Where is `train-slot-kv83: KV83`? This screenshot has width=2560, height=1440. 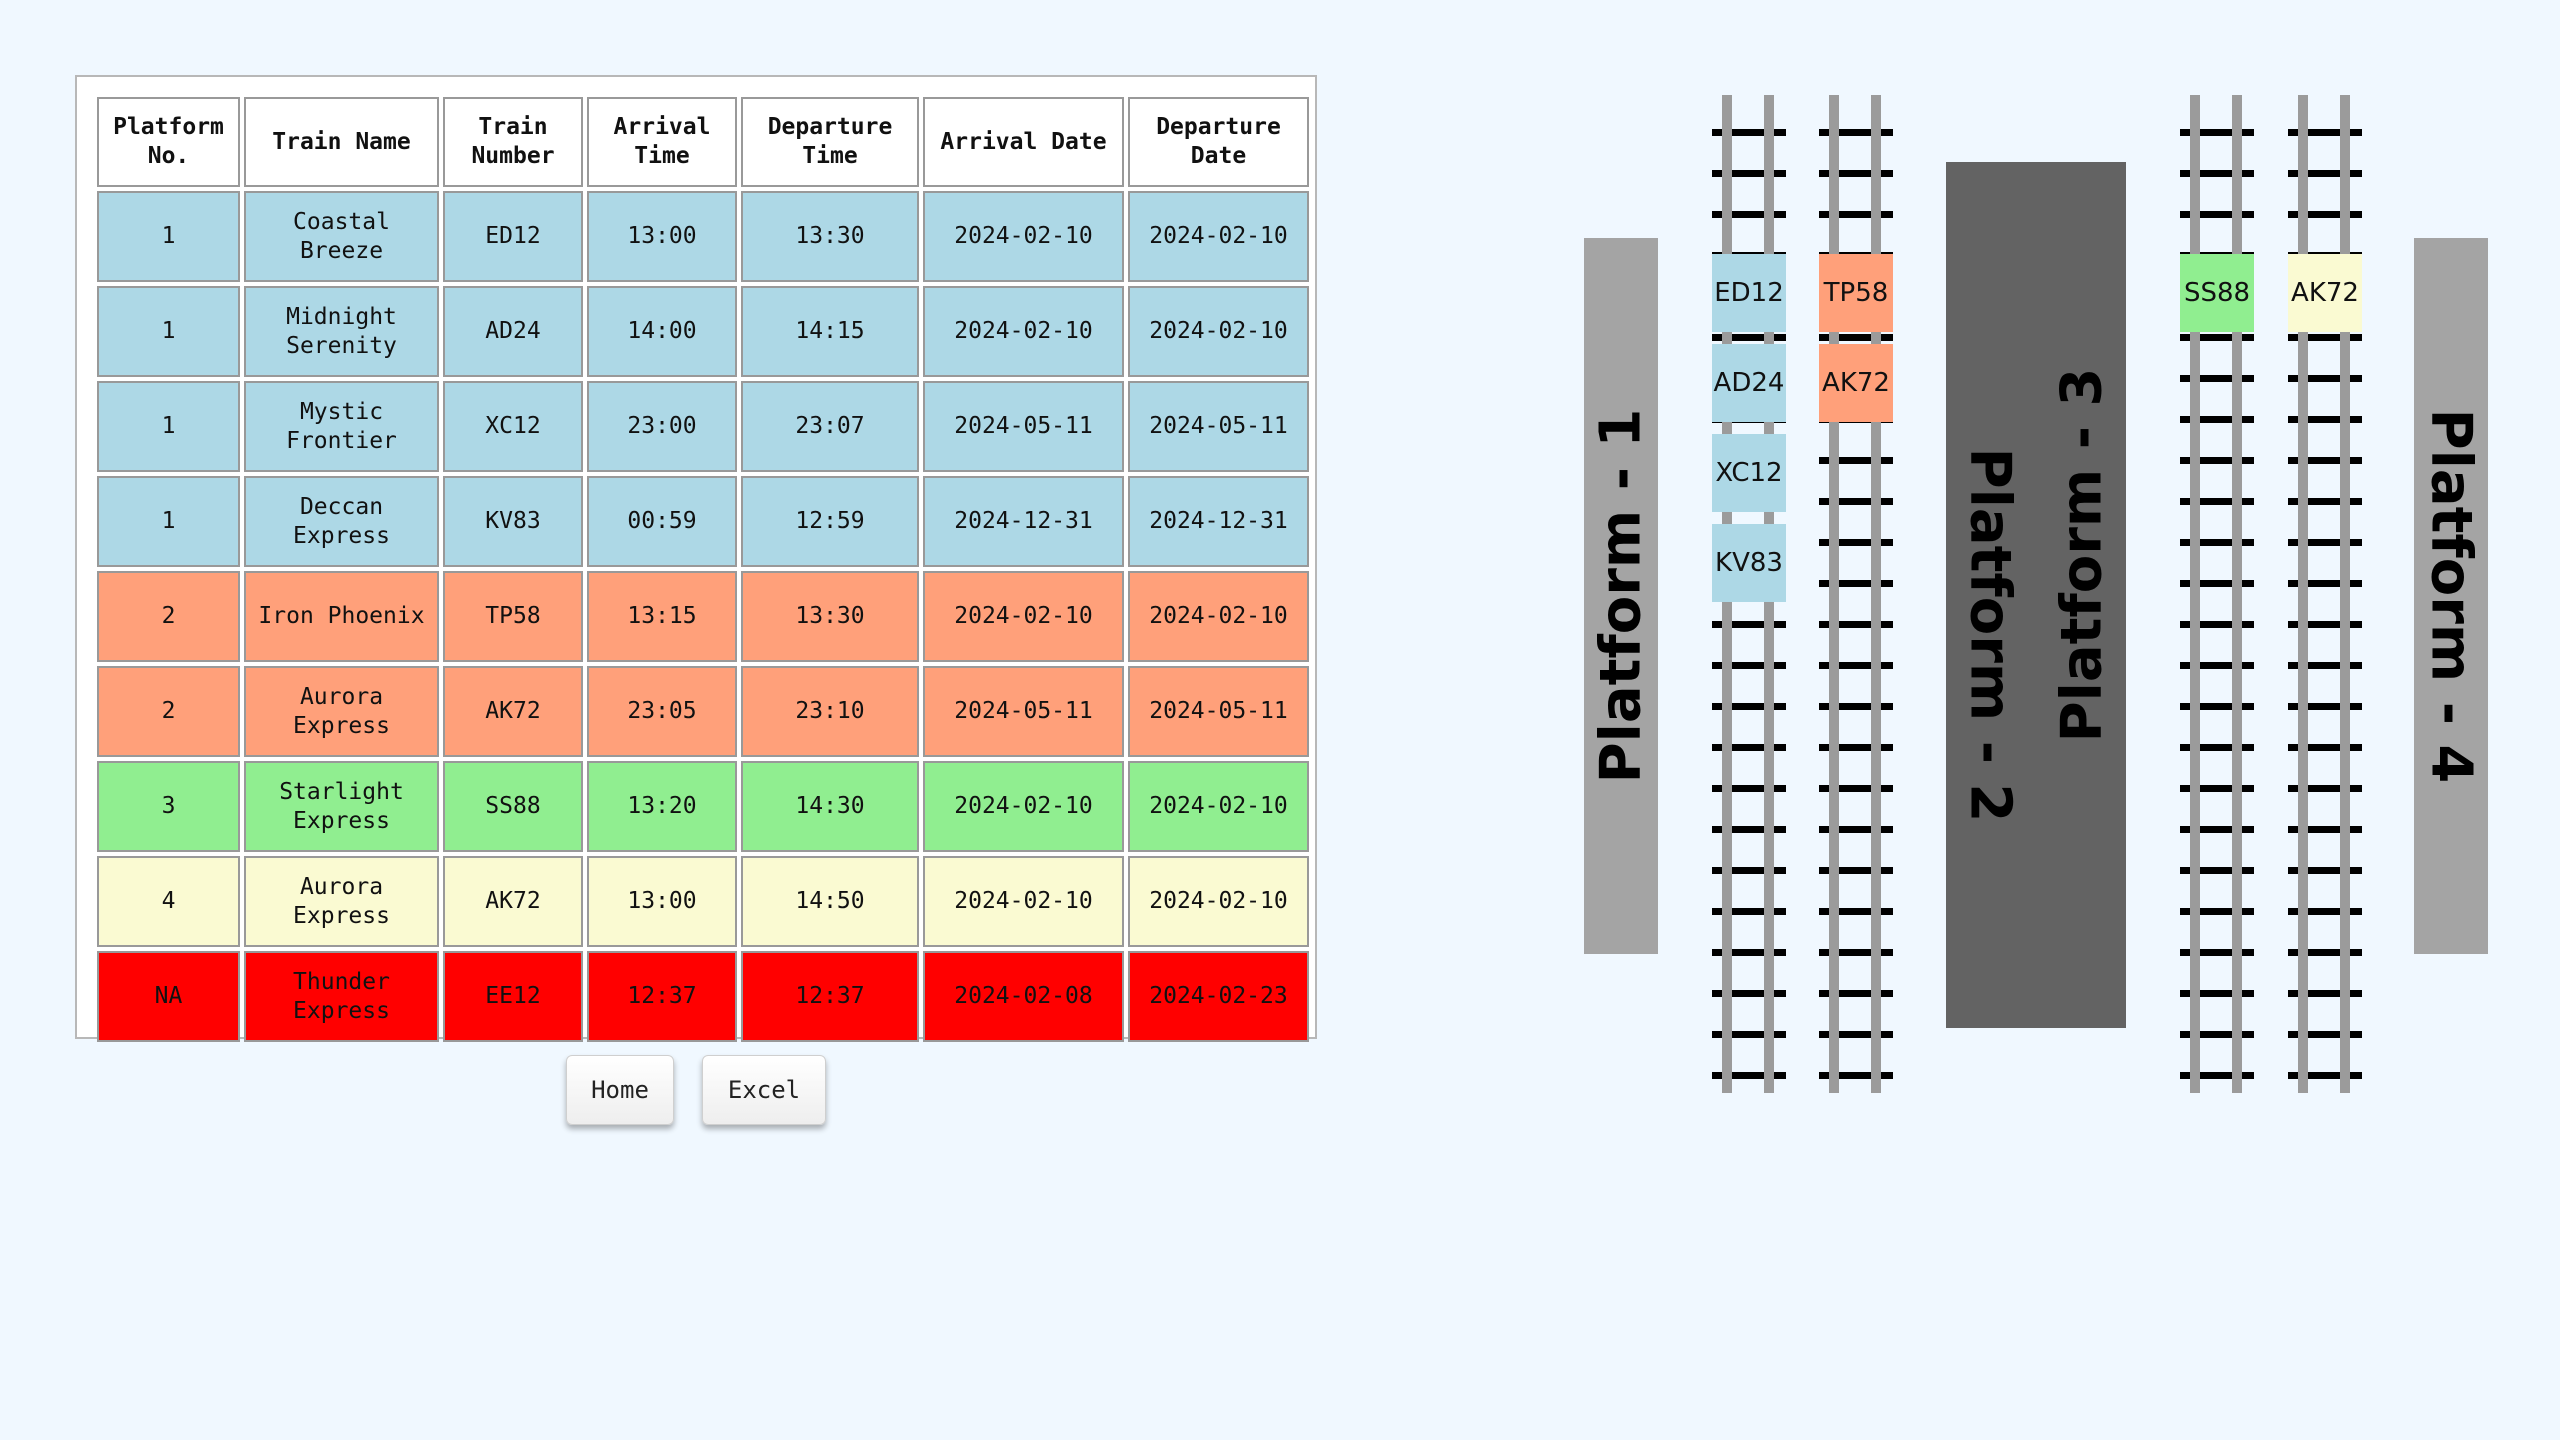
train-slot-kv83: KV83 is located at coordinates (1749, 563).